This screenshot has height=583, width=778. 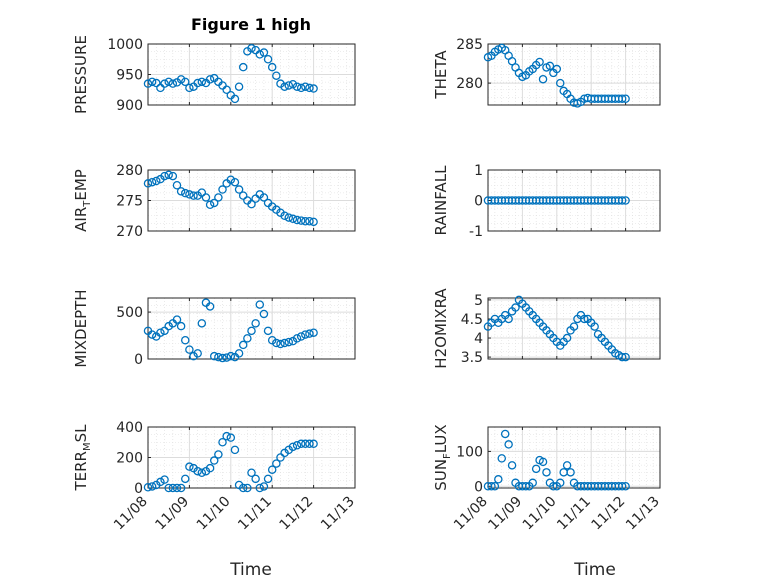 I want to click on y-tick-label: -1, so click(x=476, y=232).